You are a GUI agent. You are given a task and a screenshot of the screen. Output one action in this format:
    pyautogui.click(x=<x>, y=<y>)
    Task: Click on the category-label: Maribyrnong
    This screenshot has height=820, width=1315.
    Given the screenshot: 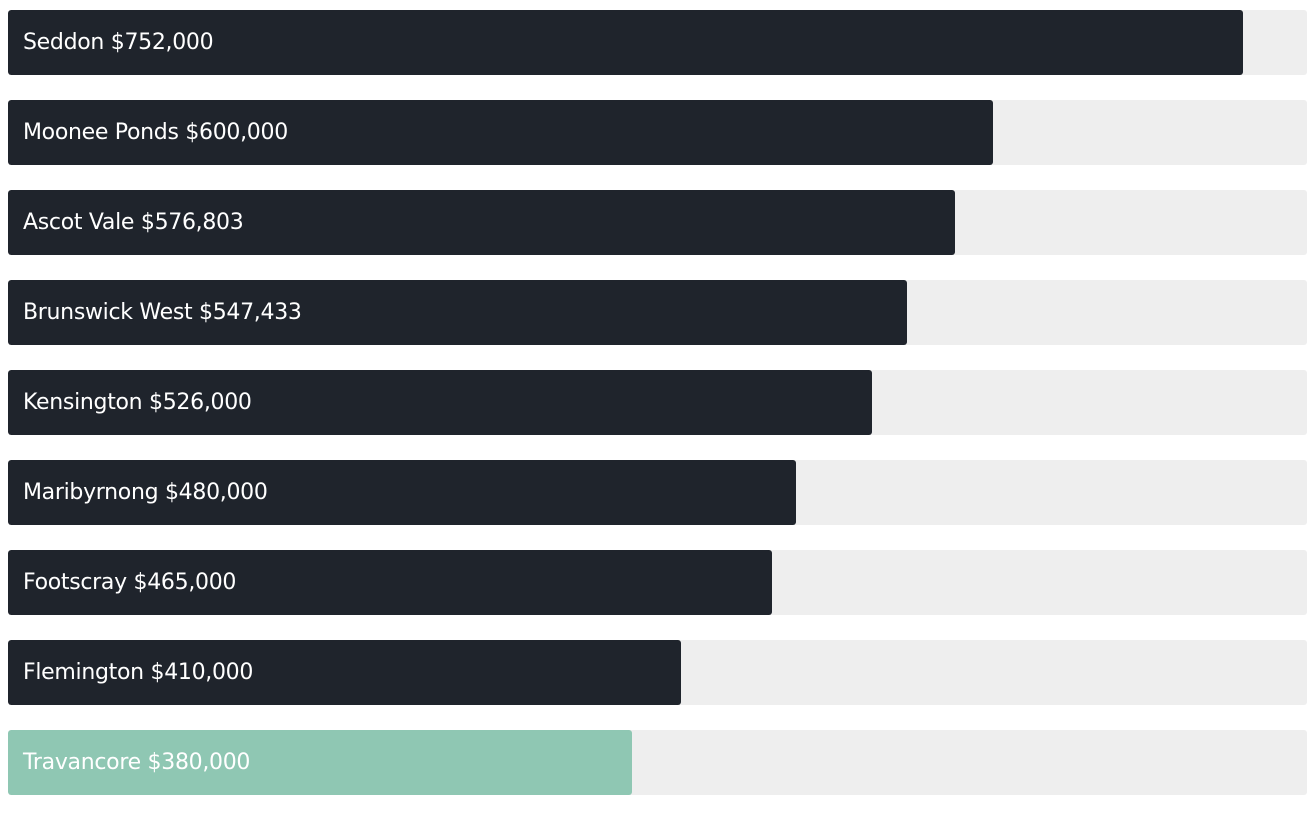 What is the action you would take?
    pyautogui.click(x=90, y=492)
    